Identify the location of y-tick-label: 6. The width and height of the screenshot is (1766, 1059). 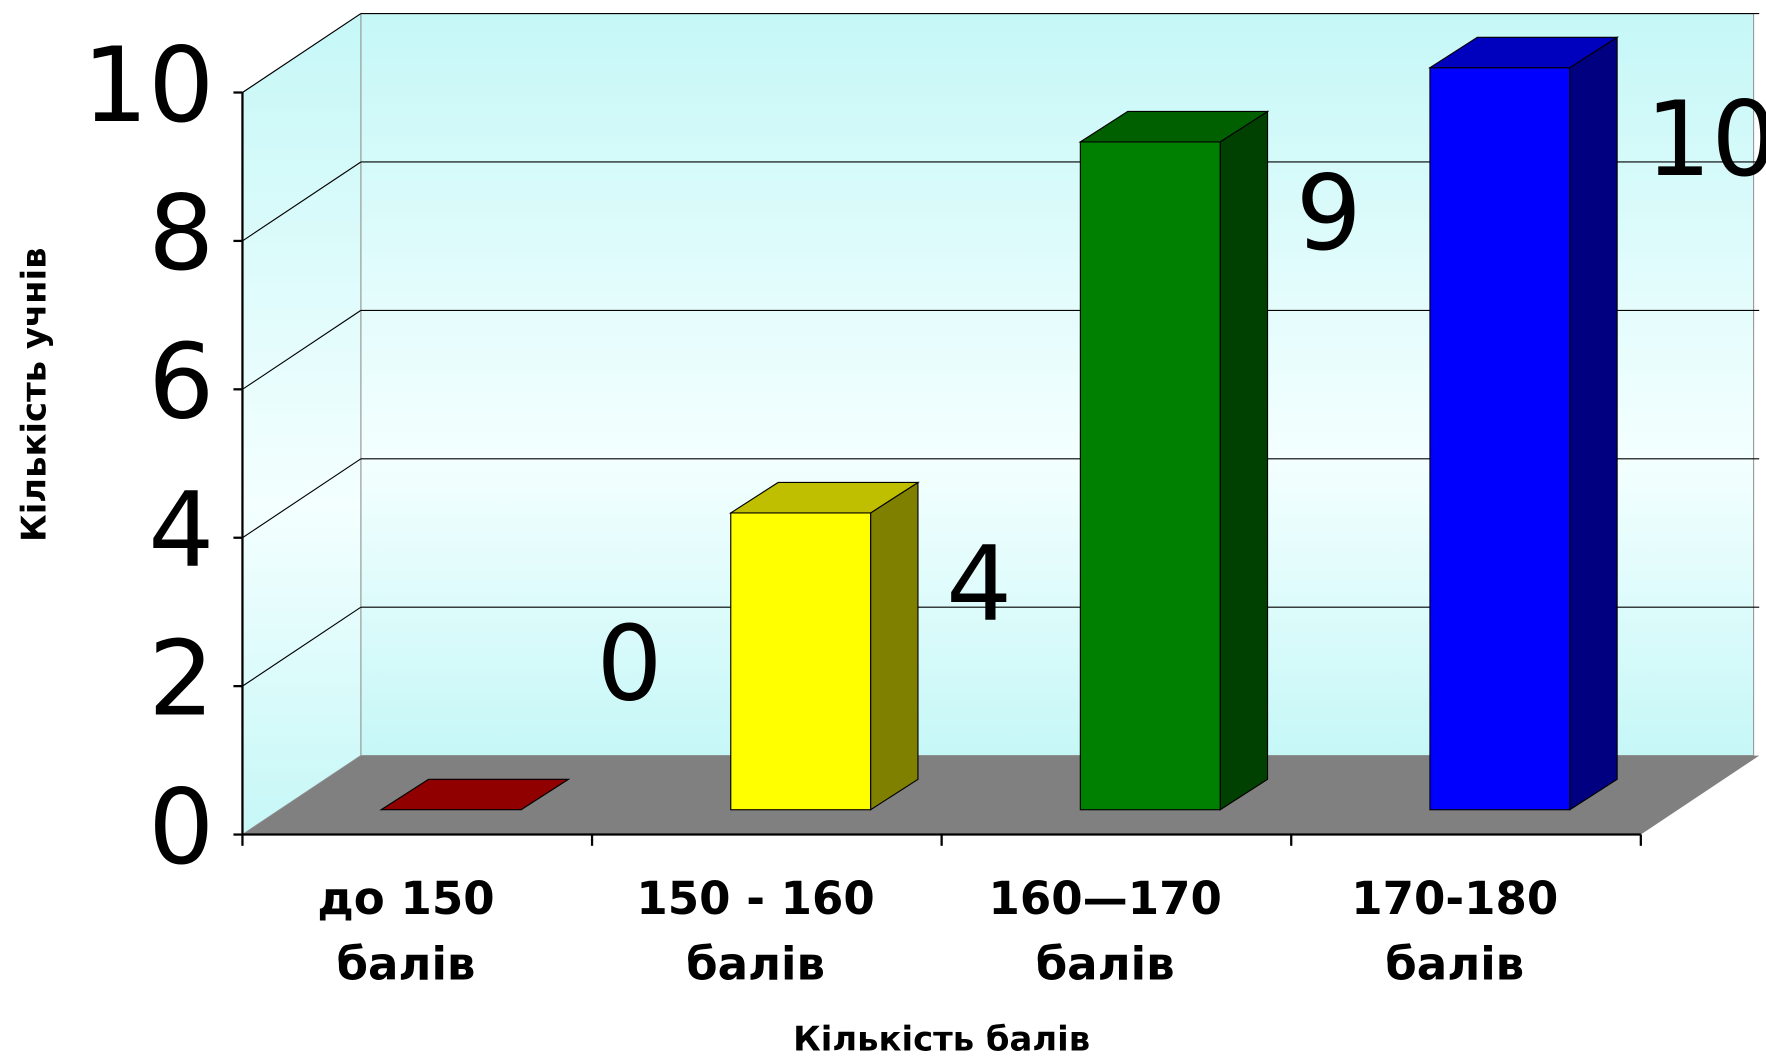
(181, 383).